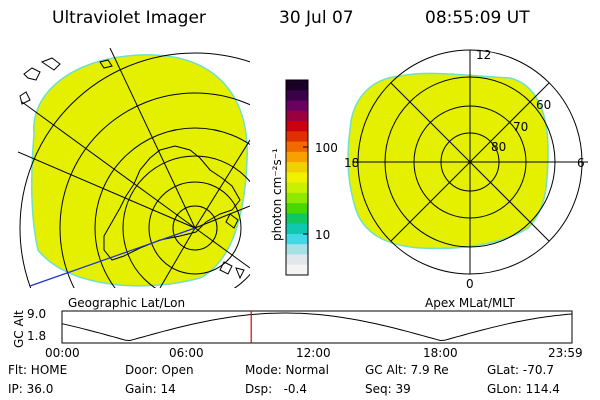  I want to click on altitude-plot, so click(317, 327).